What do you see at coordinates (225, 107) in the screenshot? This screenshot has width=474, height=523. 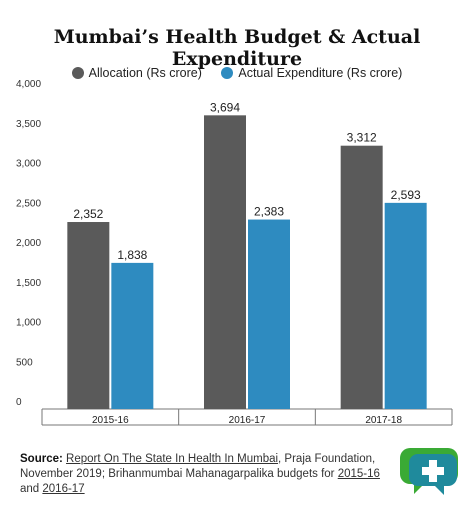 I see `bar-value-label: 3,694` at bounding box center [225, 107].